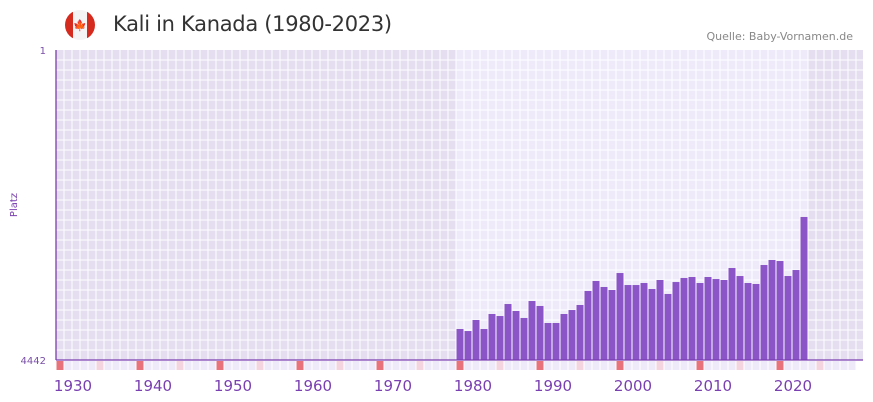 This screenshot has height=402, width=873. Describe the element at coordinates (748, 321) in the screenshot. I see `bar-2016` at that location.